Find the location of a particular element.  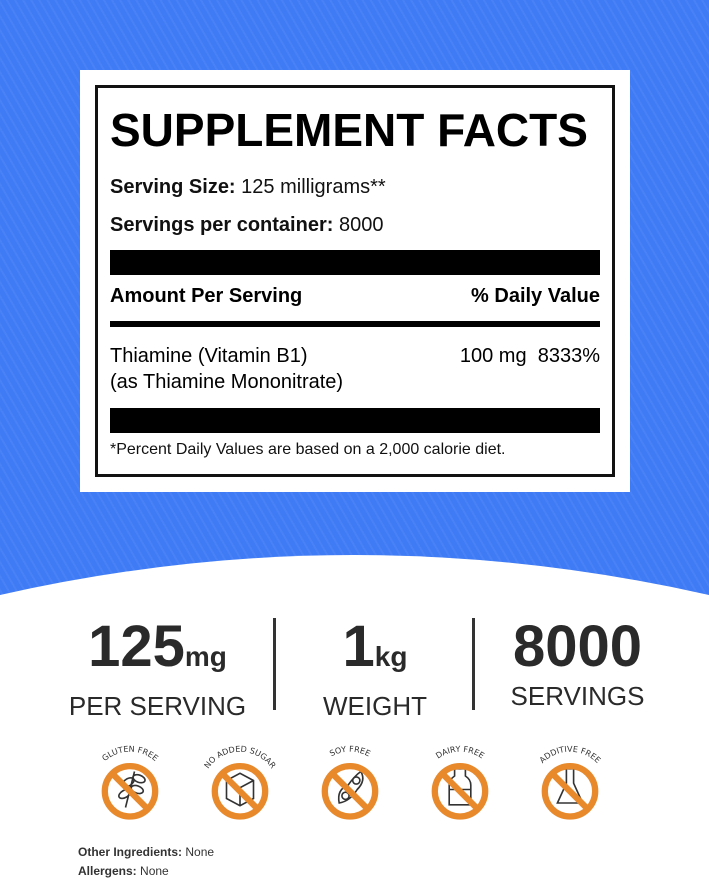

stat-unit: mg is located at coordinates (205, 656).